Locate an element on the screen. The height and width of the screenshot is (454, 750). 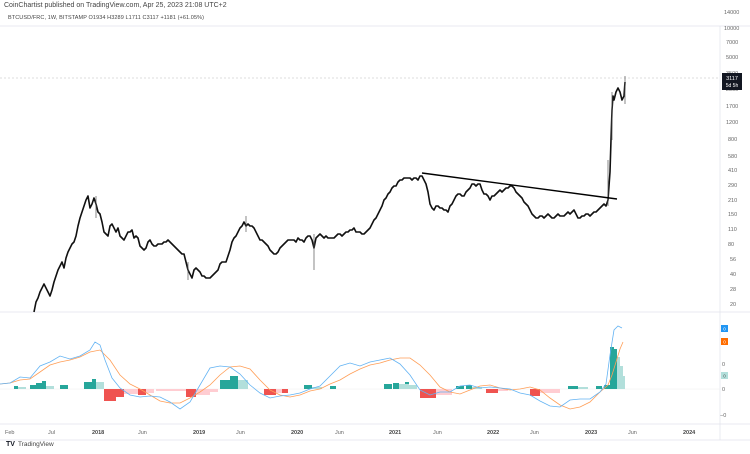
time-tick: 2018 is located at coordinates (98, 433).